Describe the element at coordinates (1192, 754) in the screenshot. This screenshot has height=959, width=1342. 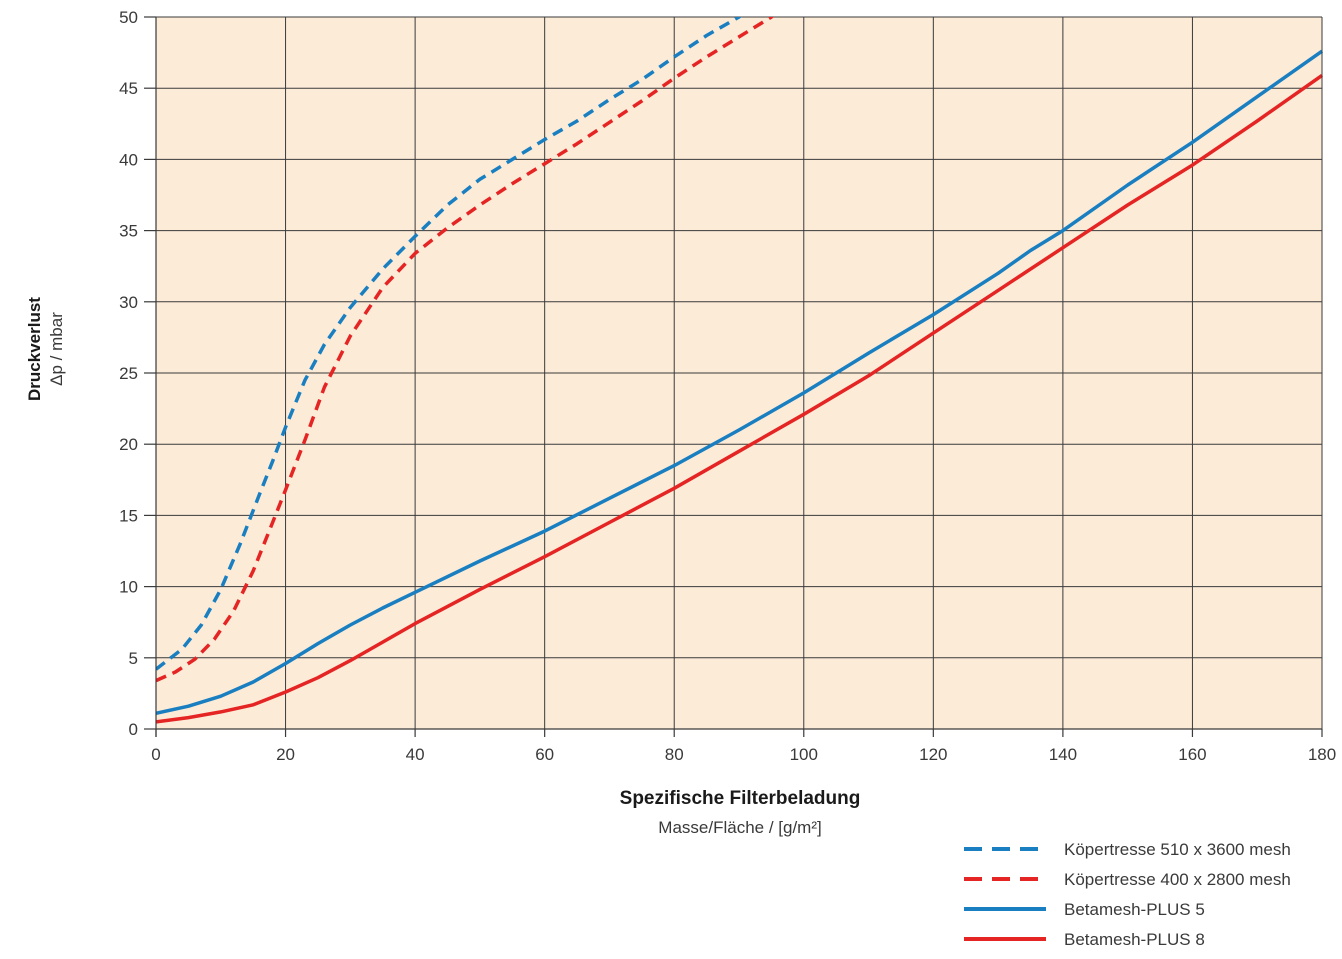
I see `x-tick-label-160: 160` at that location.